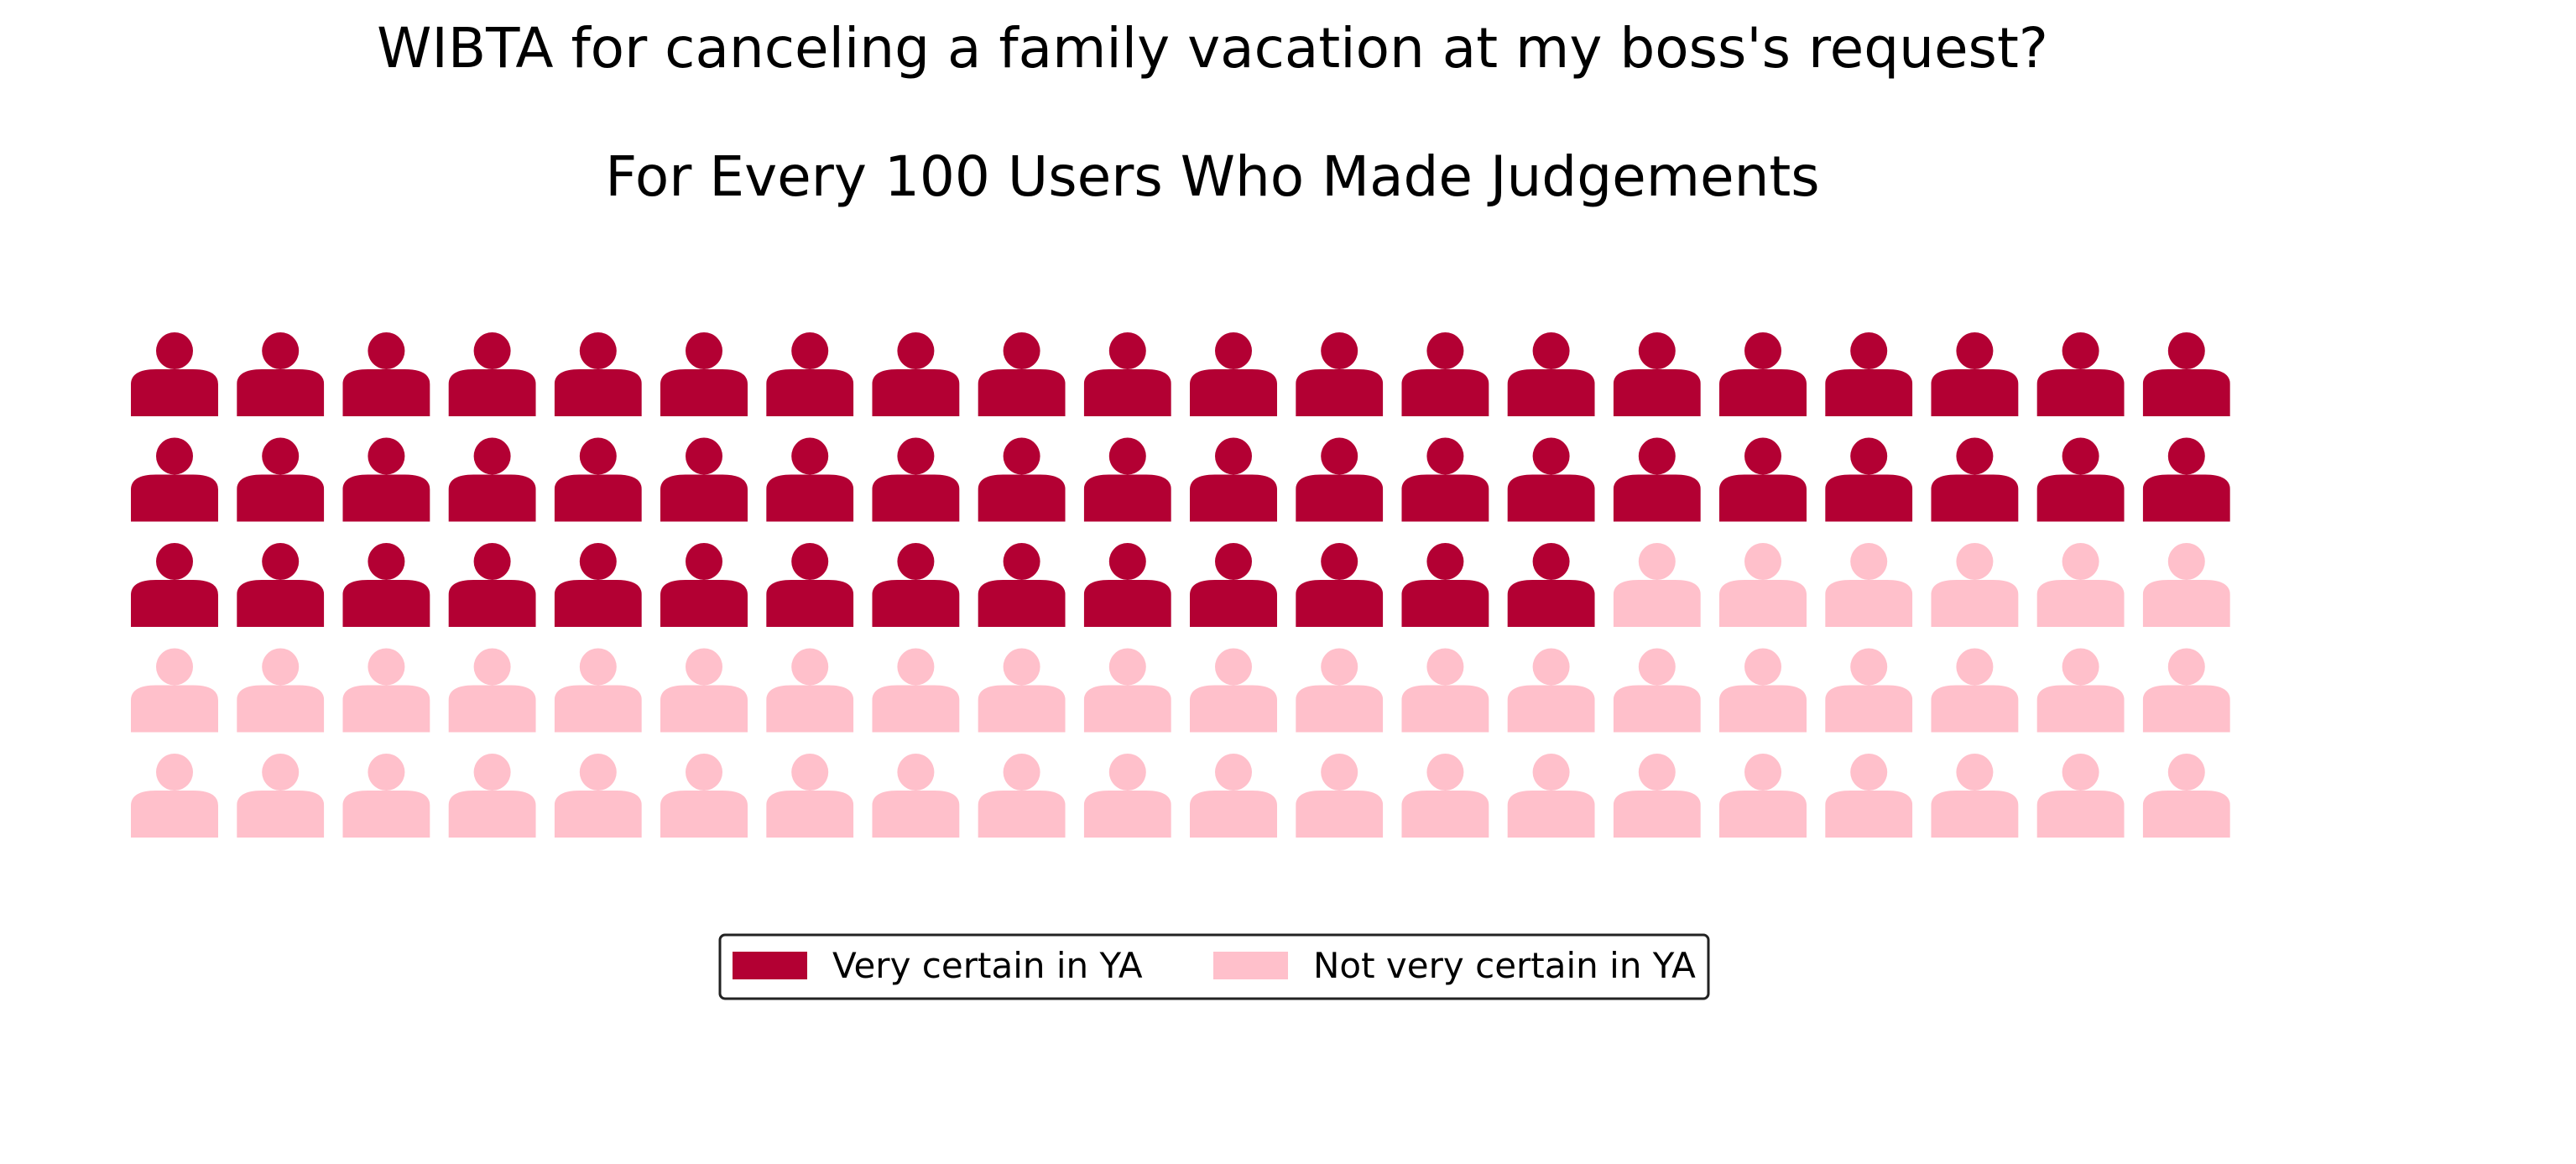 This screenshot has height=1164, width=2576. I want to click on legend-label-not-very-certain: Not very certain in YA, so click(1504, 965).